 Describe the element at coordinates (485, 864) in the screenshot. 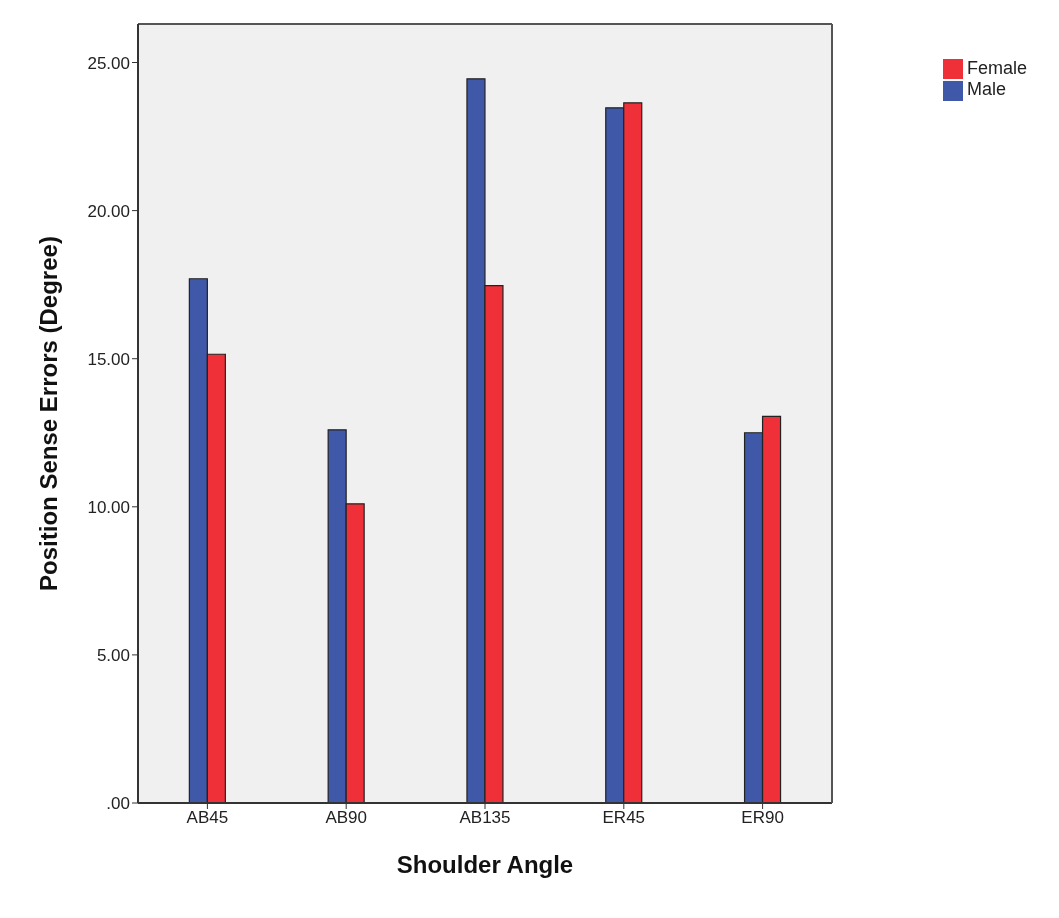

I see `x-axis-title: Shoulder Angle` at that location.